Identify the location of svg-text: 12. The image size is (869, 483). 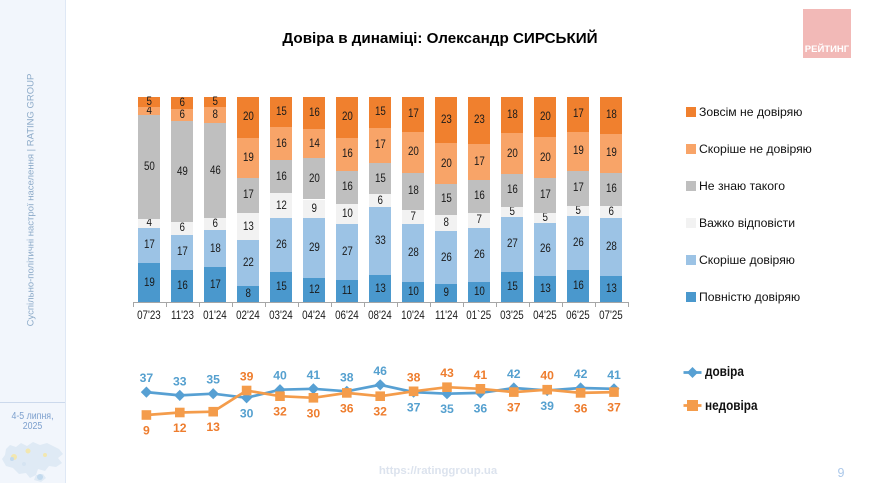
(180, 428).